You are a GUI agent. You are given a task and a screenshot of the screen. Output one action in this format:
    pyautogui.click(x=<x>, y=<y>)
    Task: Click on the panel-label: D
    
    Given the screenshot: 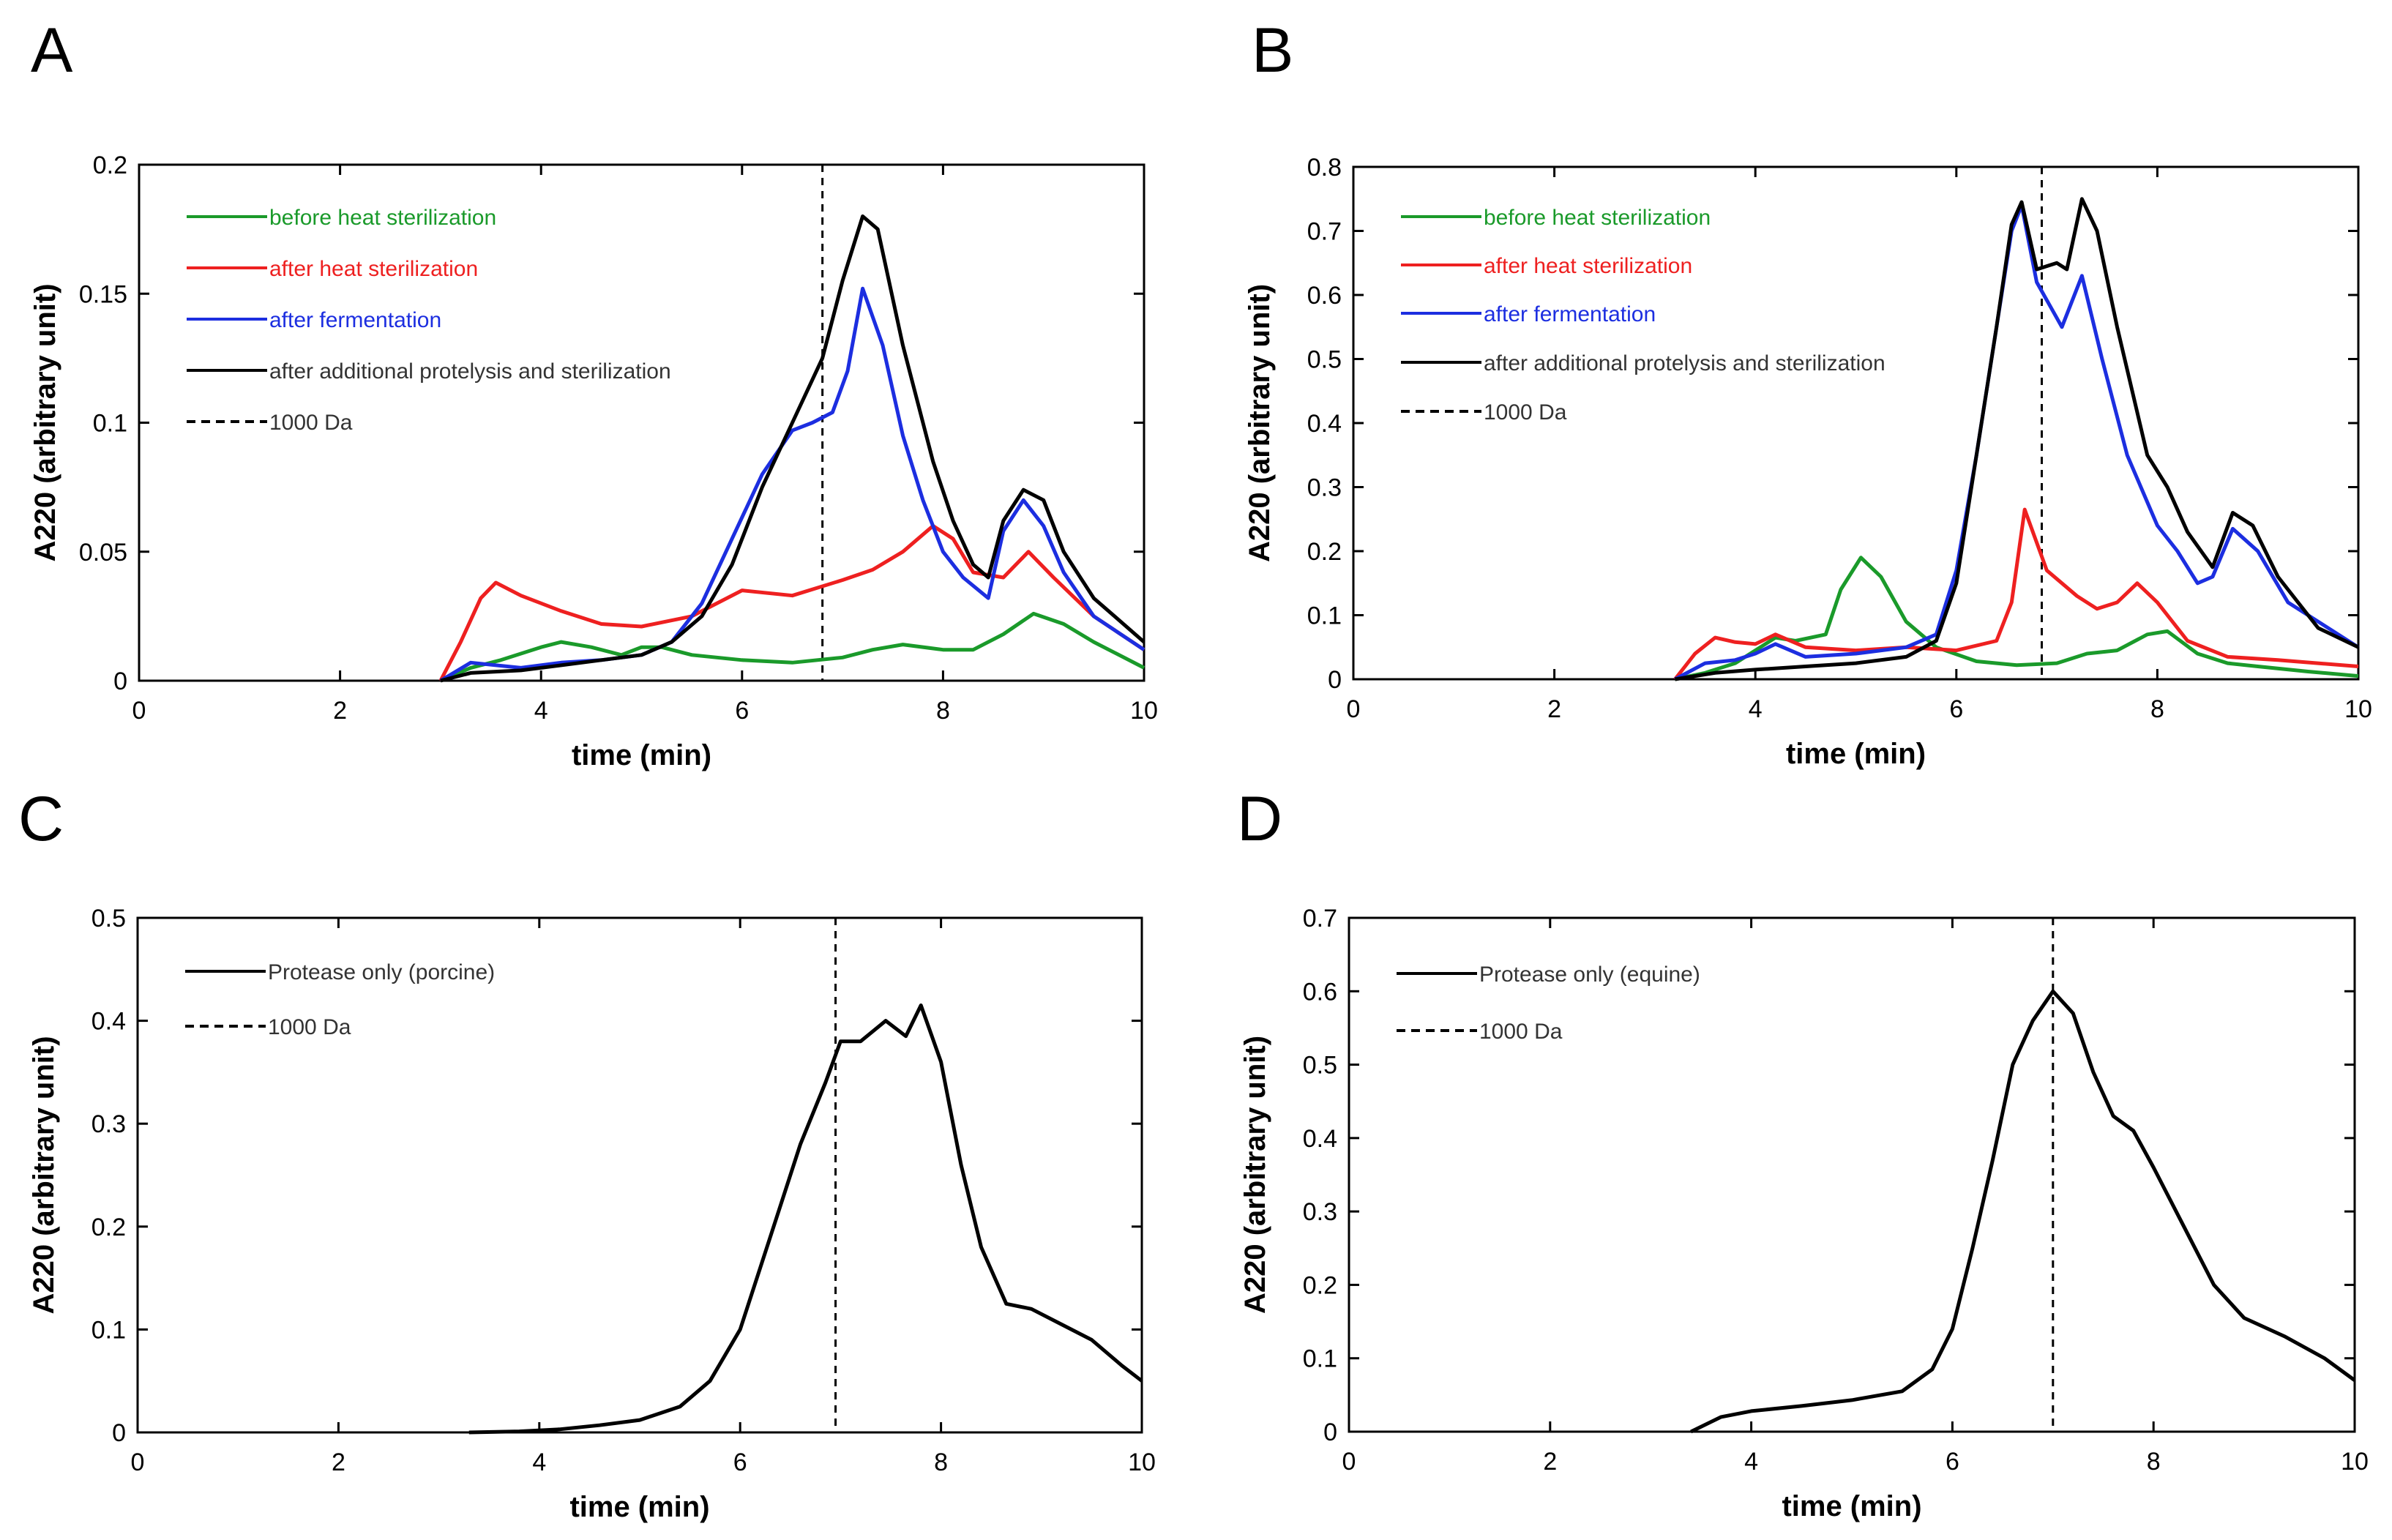 What is the action you would take?
    pyautogui.click(x=1260, y=819)
    